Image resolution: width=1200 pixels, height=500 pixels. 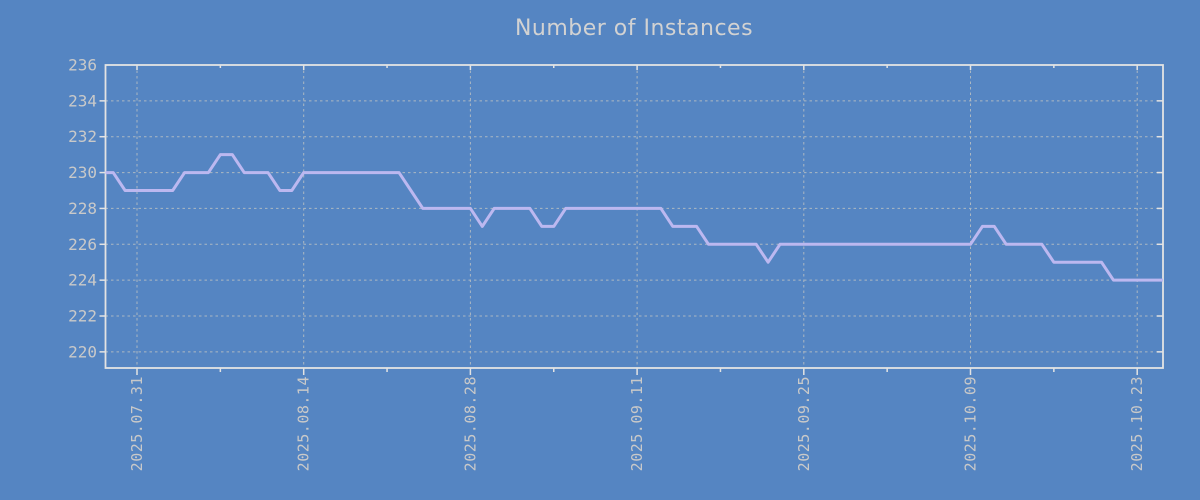 What do you see at coordinates (82, 172) in the screenshot?
I see `y-tick-label: 230` at bounding box center [82, 172].